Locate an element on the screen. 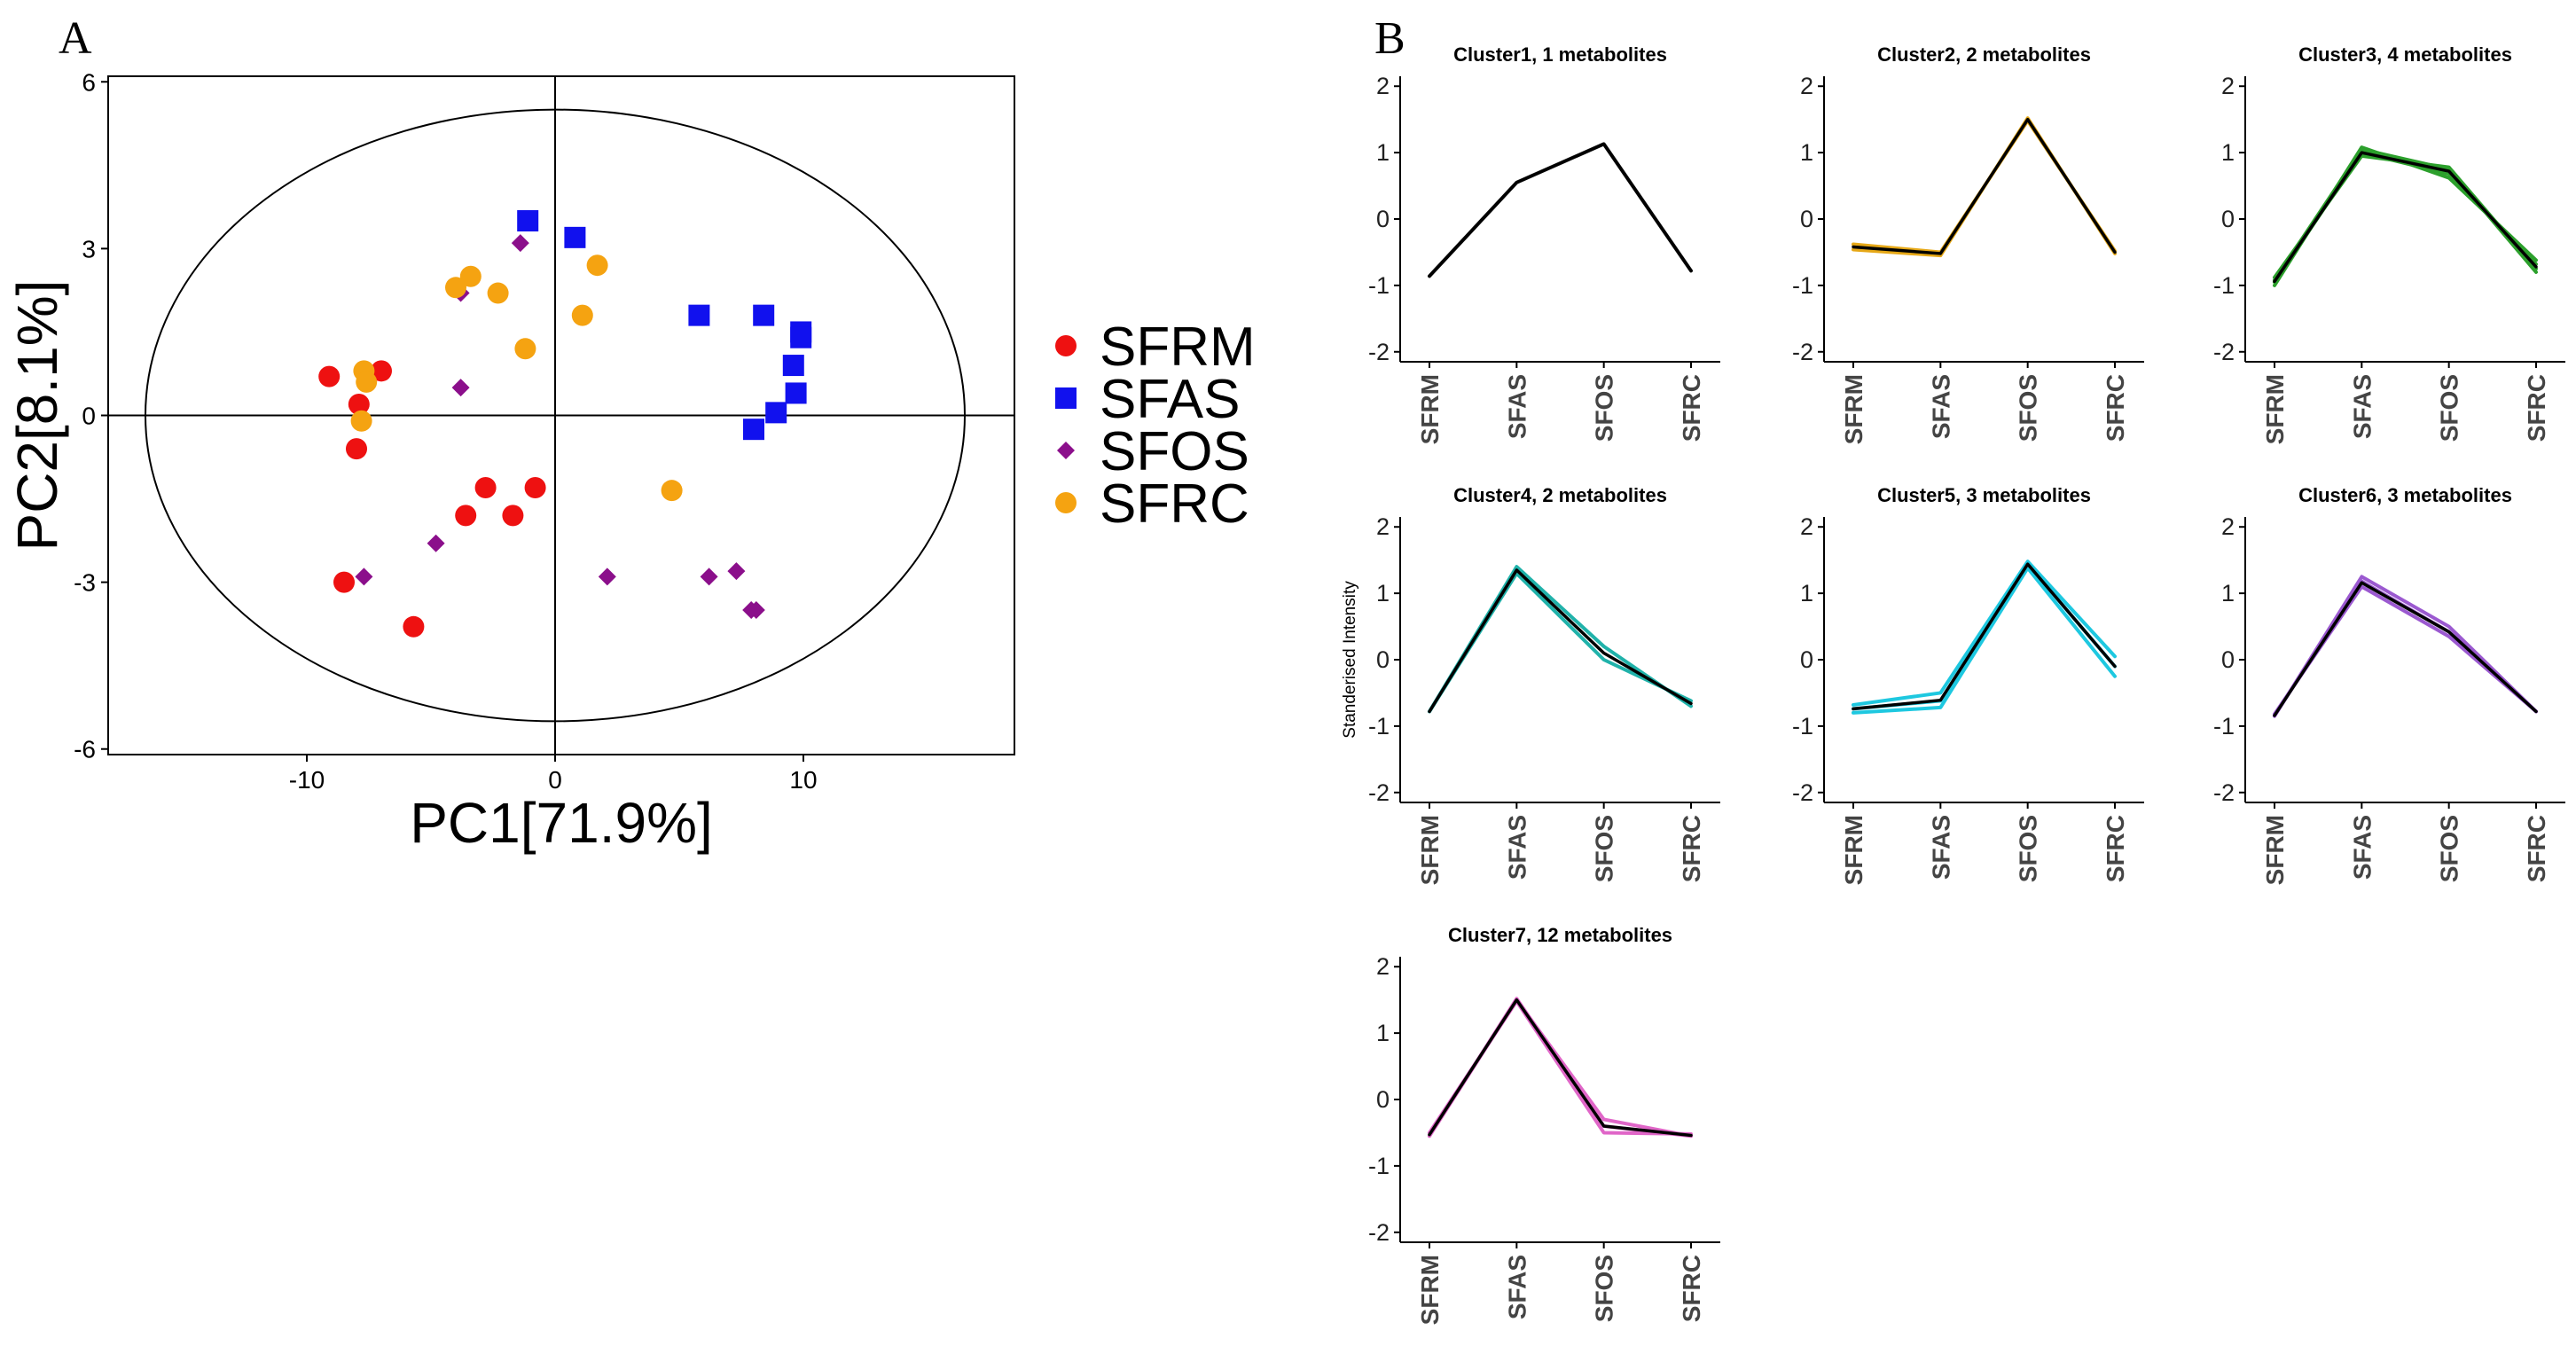 Image resolution: width=2576 pixels, height=1346 pixels. cluster-title: Cluster3, 4 metabolites is located at coordinates (2405, 54).